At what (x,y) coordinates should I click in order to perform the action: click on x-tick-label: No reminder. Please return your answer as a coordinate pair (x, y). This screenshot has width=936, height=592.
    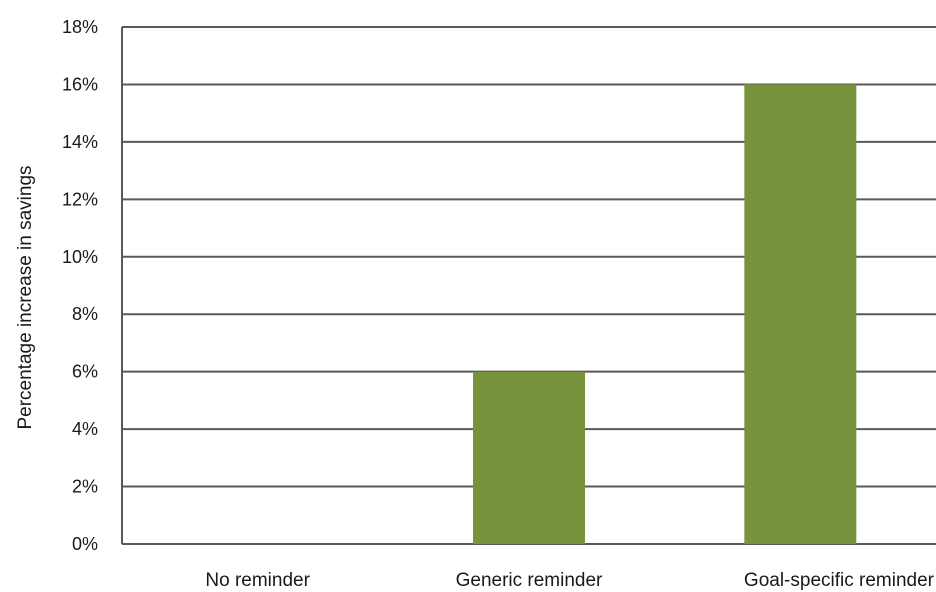
    Looking at the image, I should click on (257, 580).